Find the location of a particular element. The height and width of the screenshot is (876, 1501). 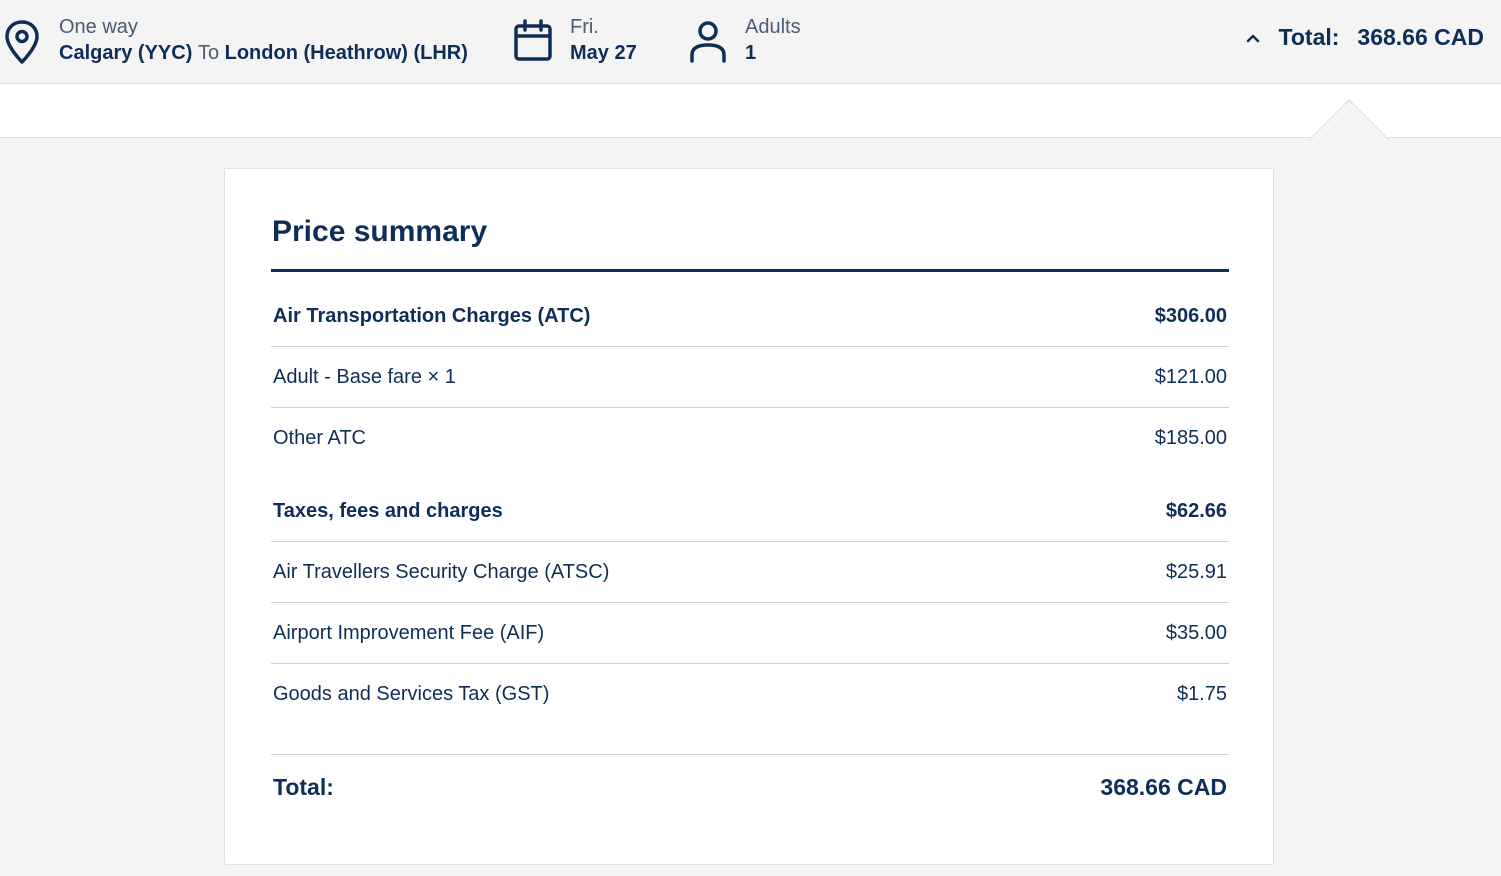

gst-amount: $1.75 is located at coordinates (1201, 694).